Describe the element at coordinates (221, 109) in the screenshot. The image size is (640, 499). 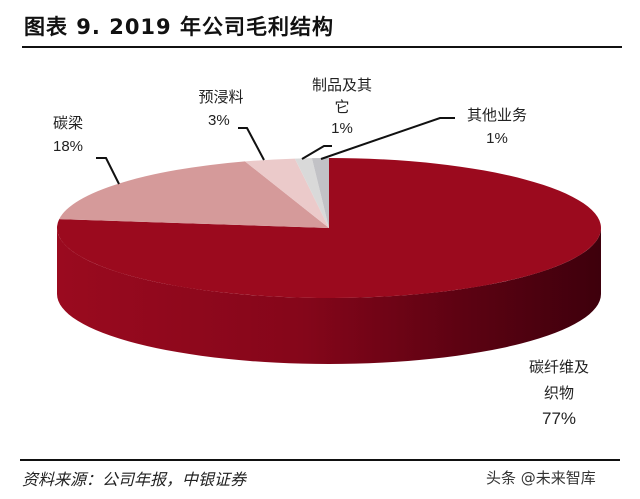
I see `label-prepreg: 预浸料 3%` at that location.